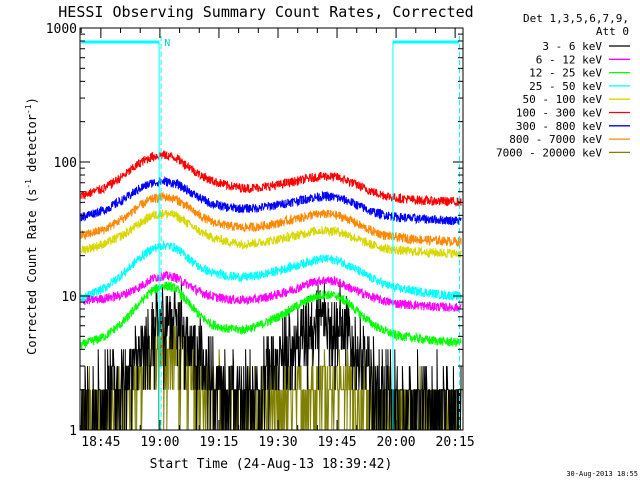 The image size is (640, 480). I want to click on x-tick-label-1900: 19:00, so click(159, 442).